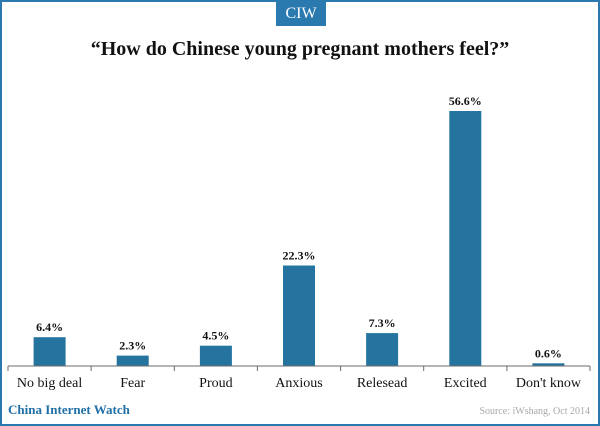  I want to click on category-label-proud: Proud, so click(215, 383).